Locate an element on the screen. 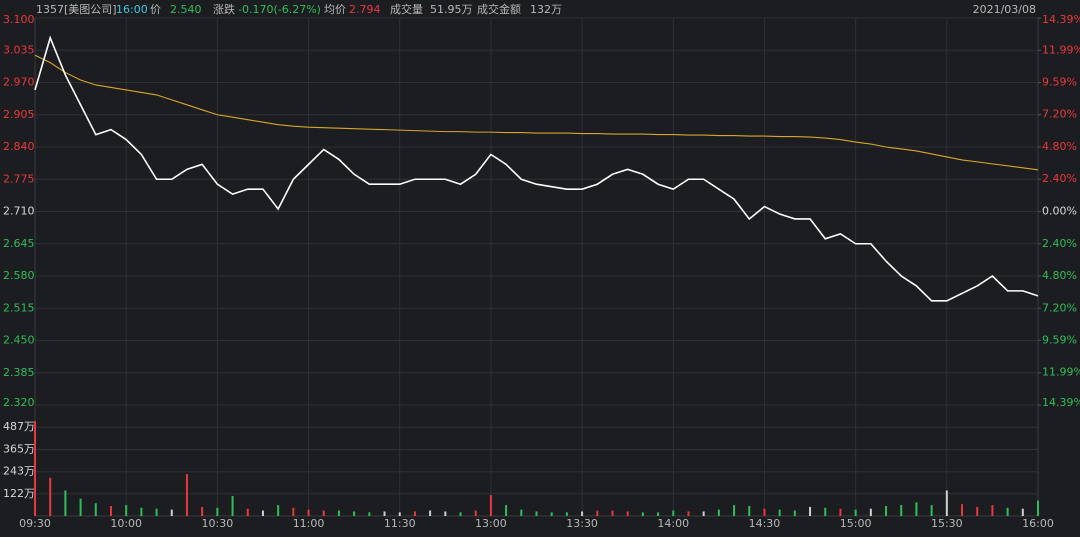 The height and width of the screenshot is (537, 1080). y-tick-label: 2.710 is located at coordinates (19, 211).